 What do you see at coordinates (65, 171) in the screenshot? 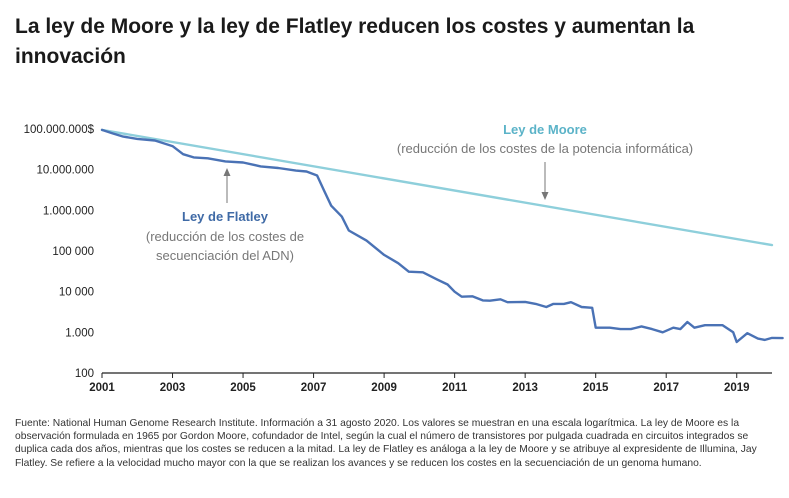
I see `y-tick-label: 10.000.000` at bounding box center [65, 171].